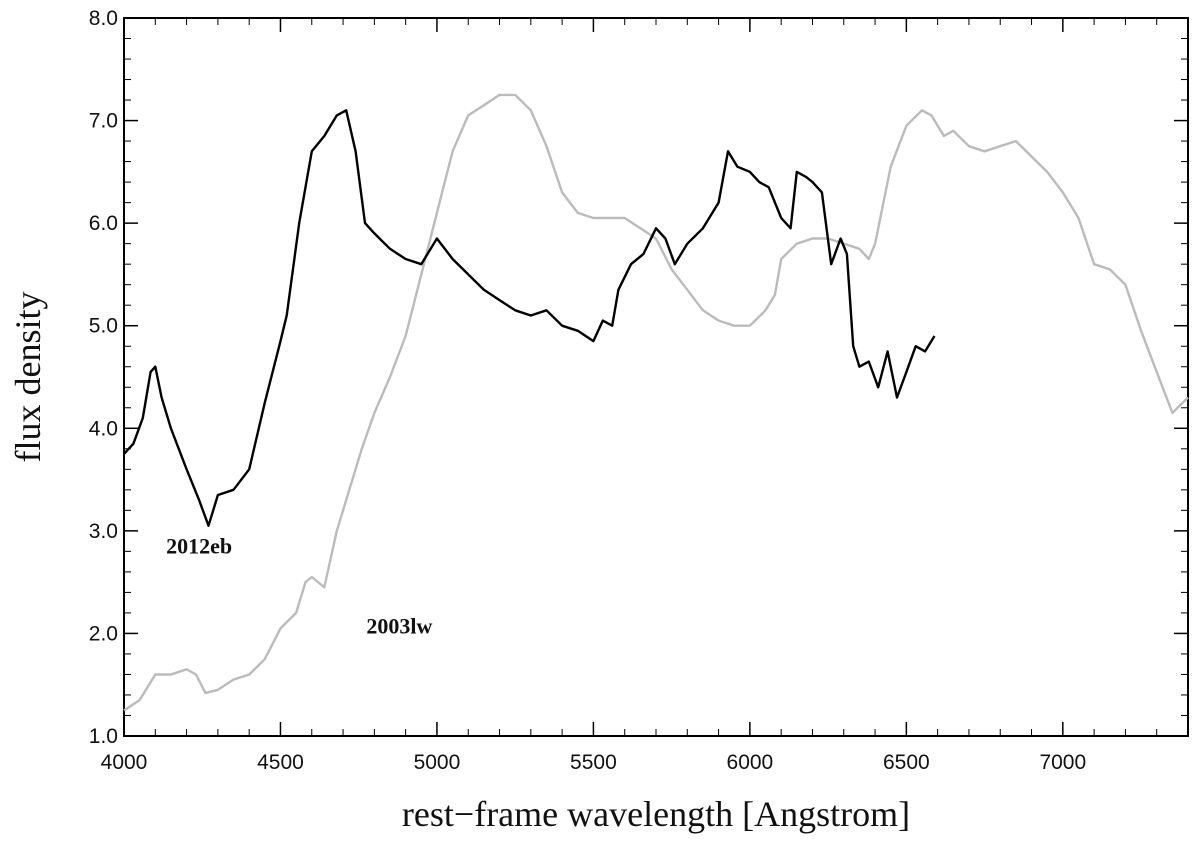  What do you see at coordinates (103, 736) in the screenshot?
I see `y-tick-label: 1.0` at bounding box center [103, 736].